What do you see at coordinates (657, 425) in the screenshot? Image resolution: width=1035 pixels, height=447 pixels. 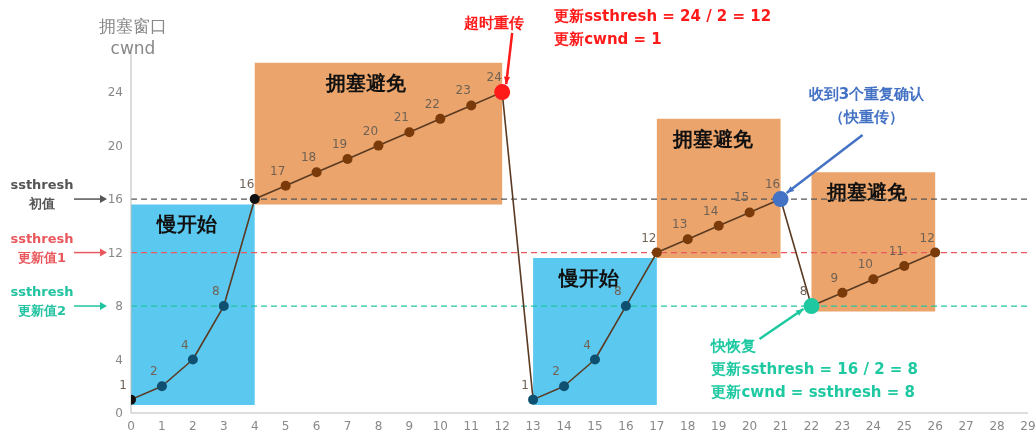 I see `x-tick-label: 17` at bounding box center [657, 425].